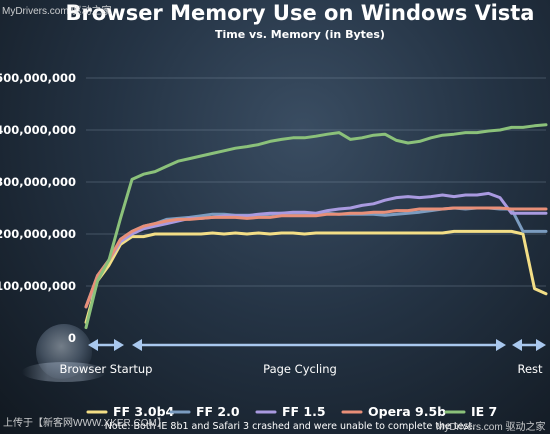  Describe the element at coordinates (106, 369) in the screenshot. I see `phase-label: Browser Startup` at that location.